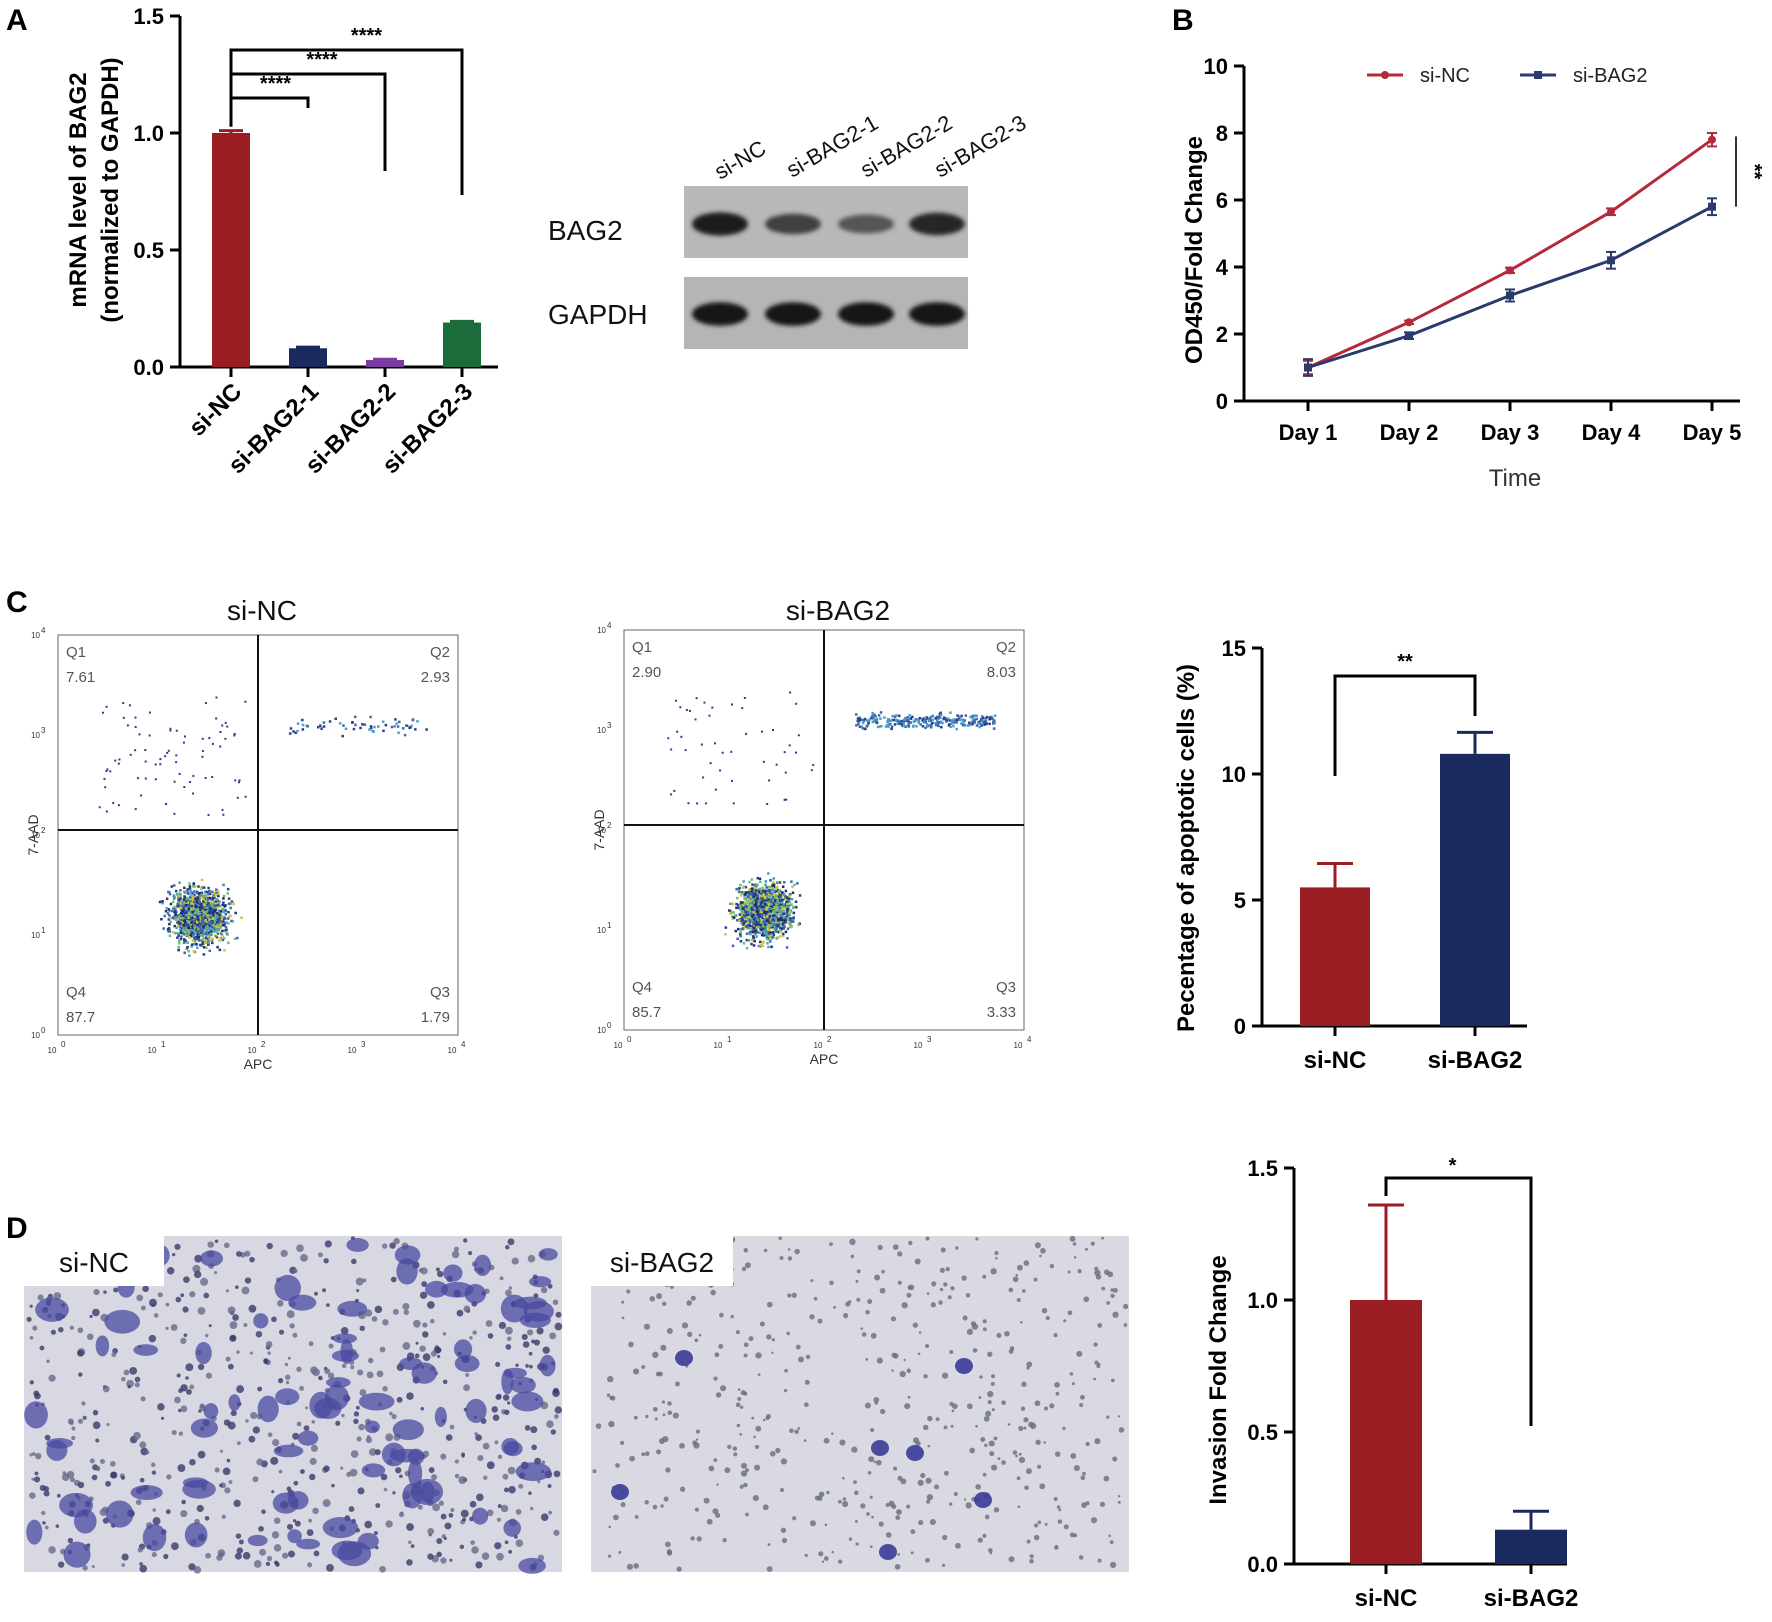 The width and height of the screenshot is (1772, 1622). What do you see at coordinates (1610, 76) in the screenshot?
I see `legend-label-si-bag2: si-BAG2` at bounding box center [1610, 76].